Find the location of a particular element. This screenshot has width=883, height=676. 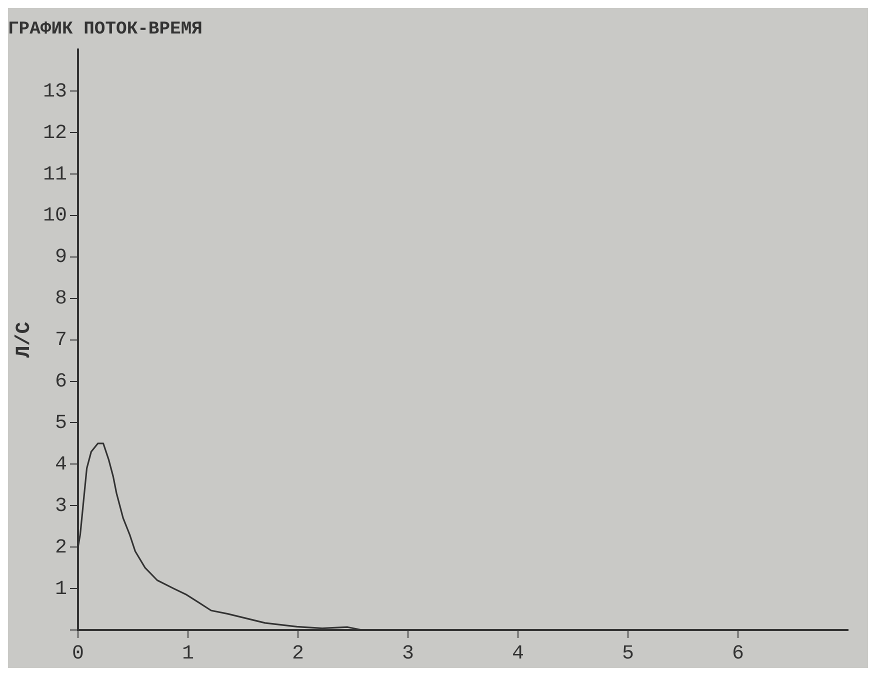

y-tick-label: 4 is located at coordinates (61, 464).